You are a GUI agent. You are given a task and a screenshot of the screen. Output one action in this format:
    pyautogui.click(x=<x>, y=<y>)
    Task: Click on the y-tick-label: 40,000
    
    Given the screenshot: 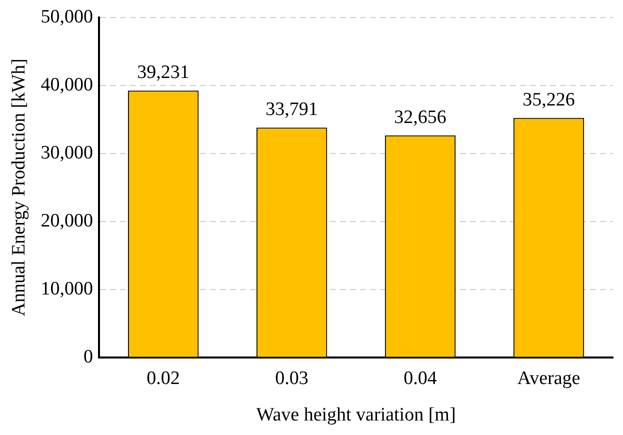 What is the action you would take?
    pyautogui.click(x=67, y=85)
    